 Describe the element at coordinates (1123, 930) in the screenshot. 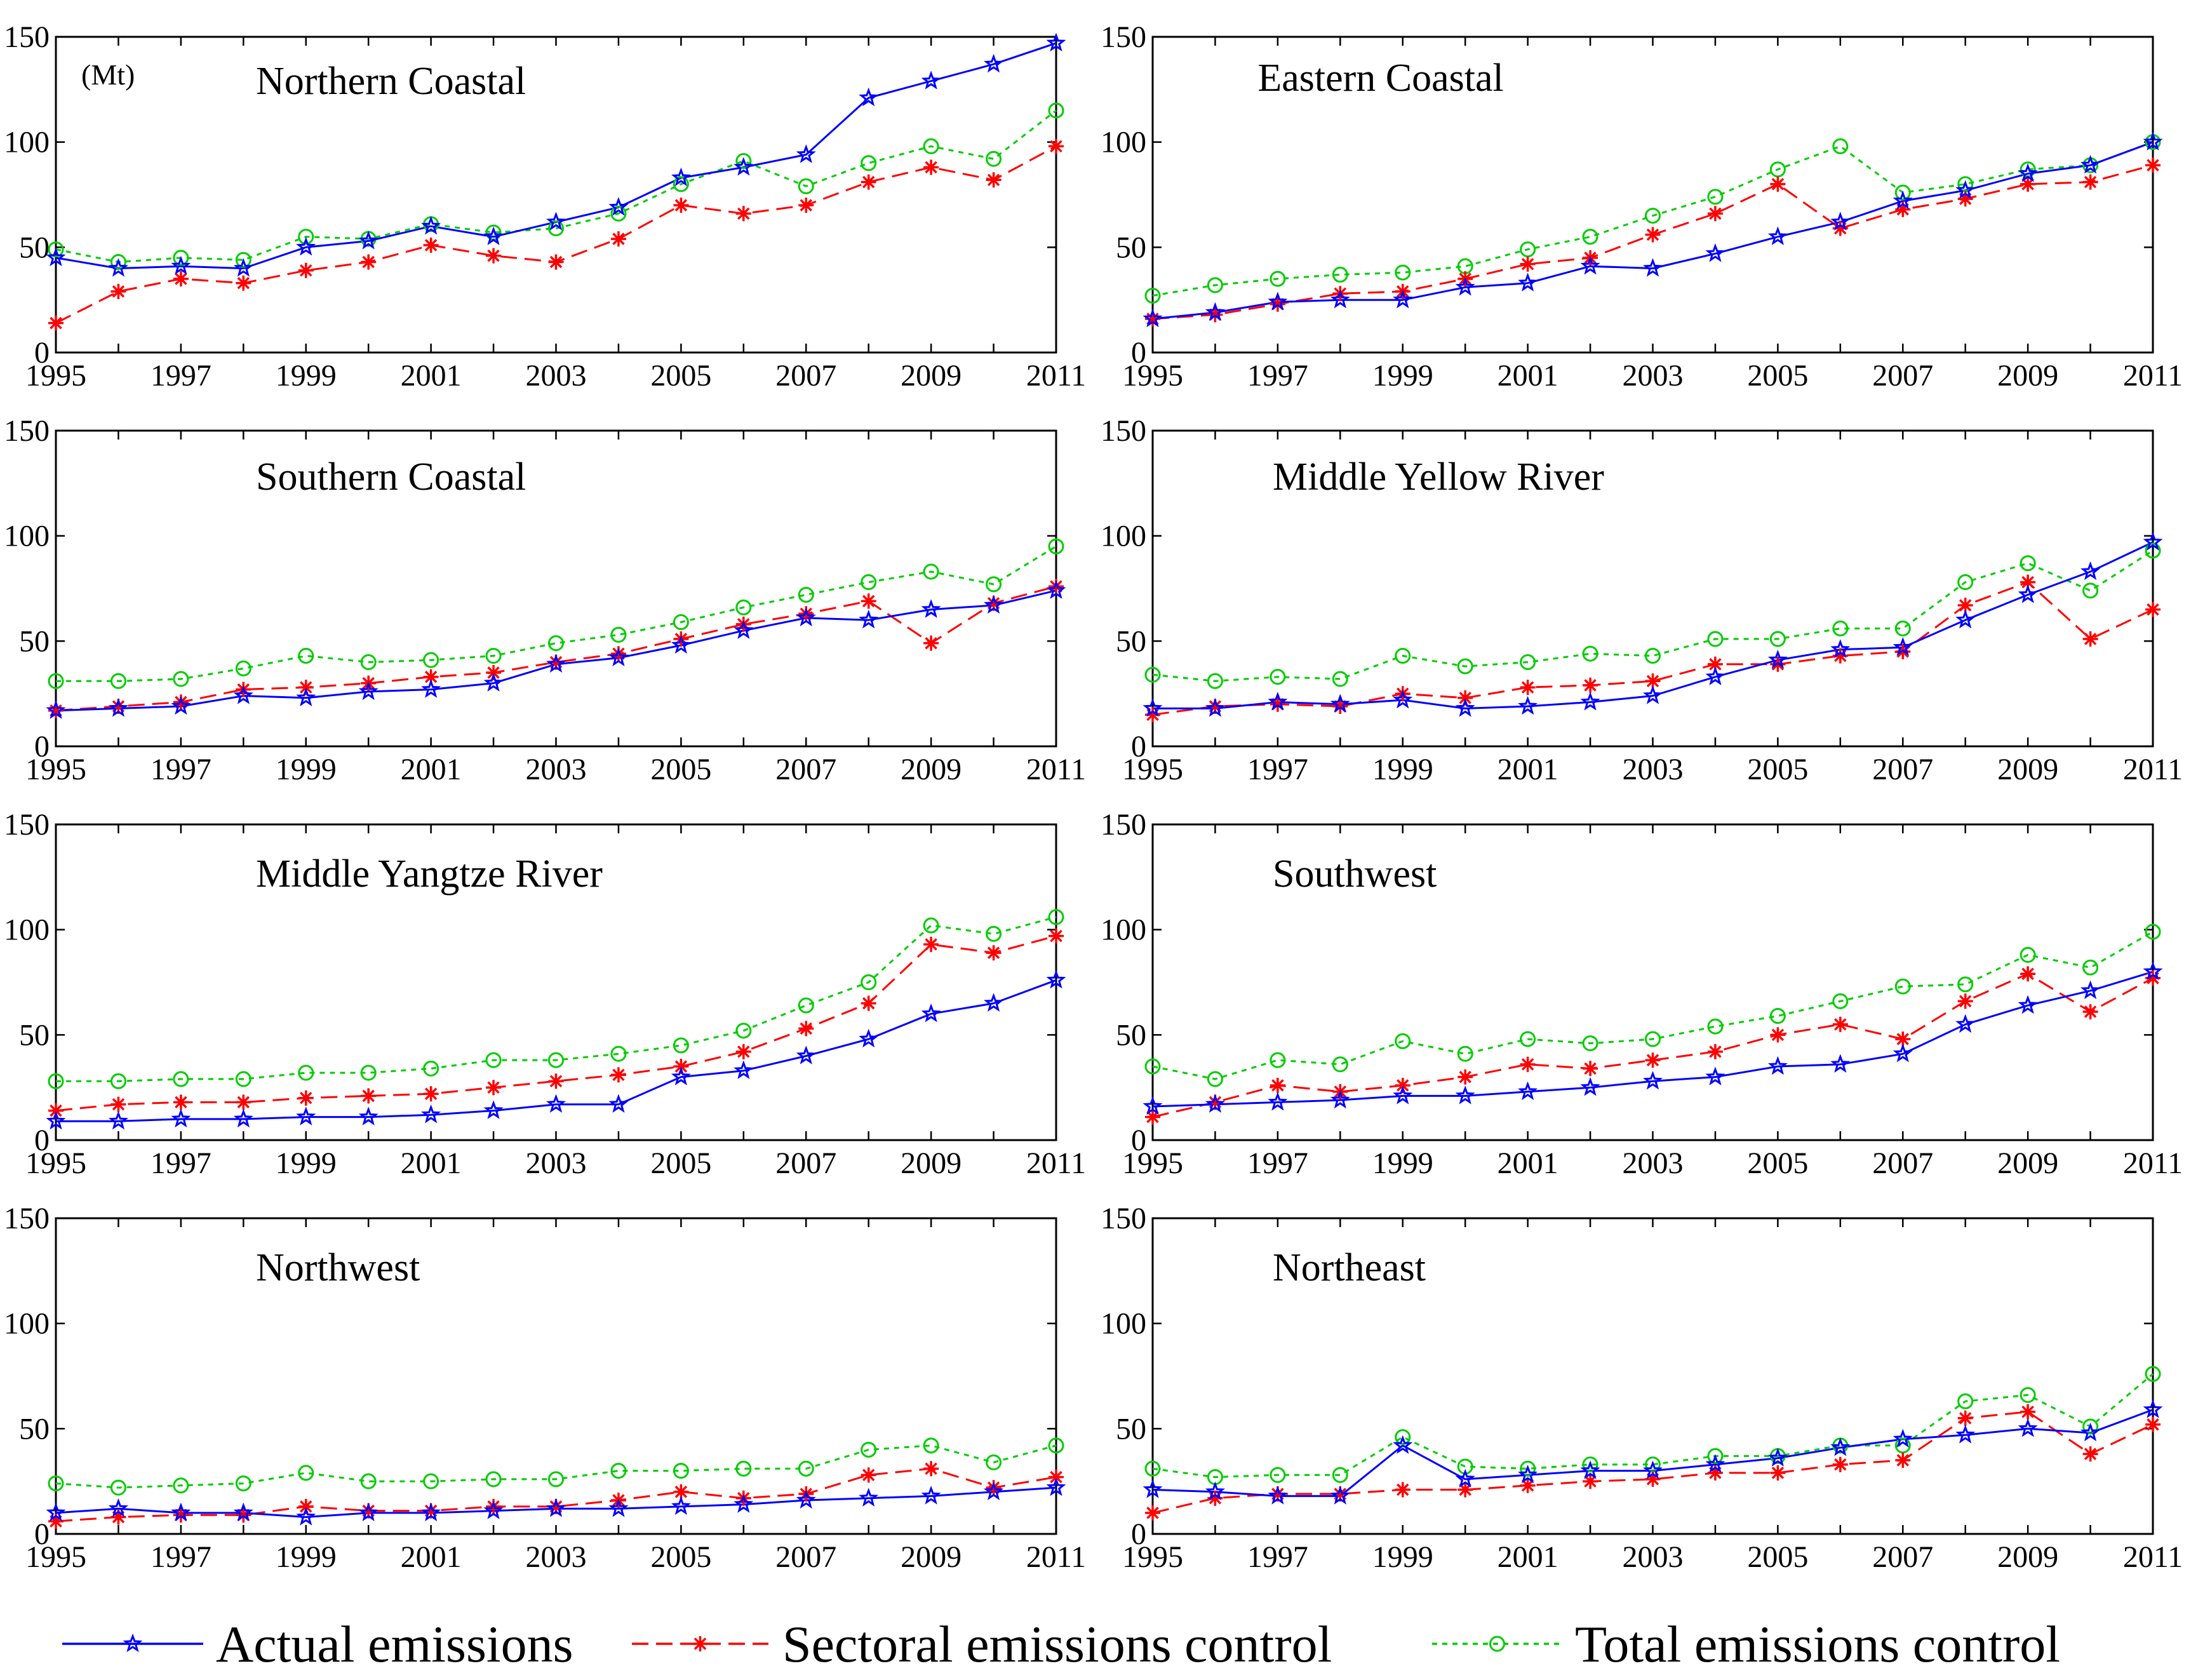

I see `y-tick-label: 100` at that location.